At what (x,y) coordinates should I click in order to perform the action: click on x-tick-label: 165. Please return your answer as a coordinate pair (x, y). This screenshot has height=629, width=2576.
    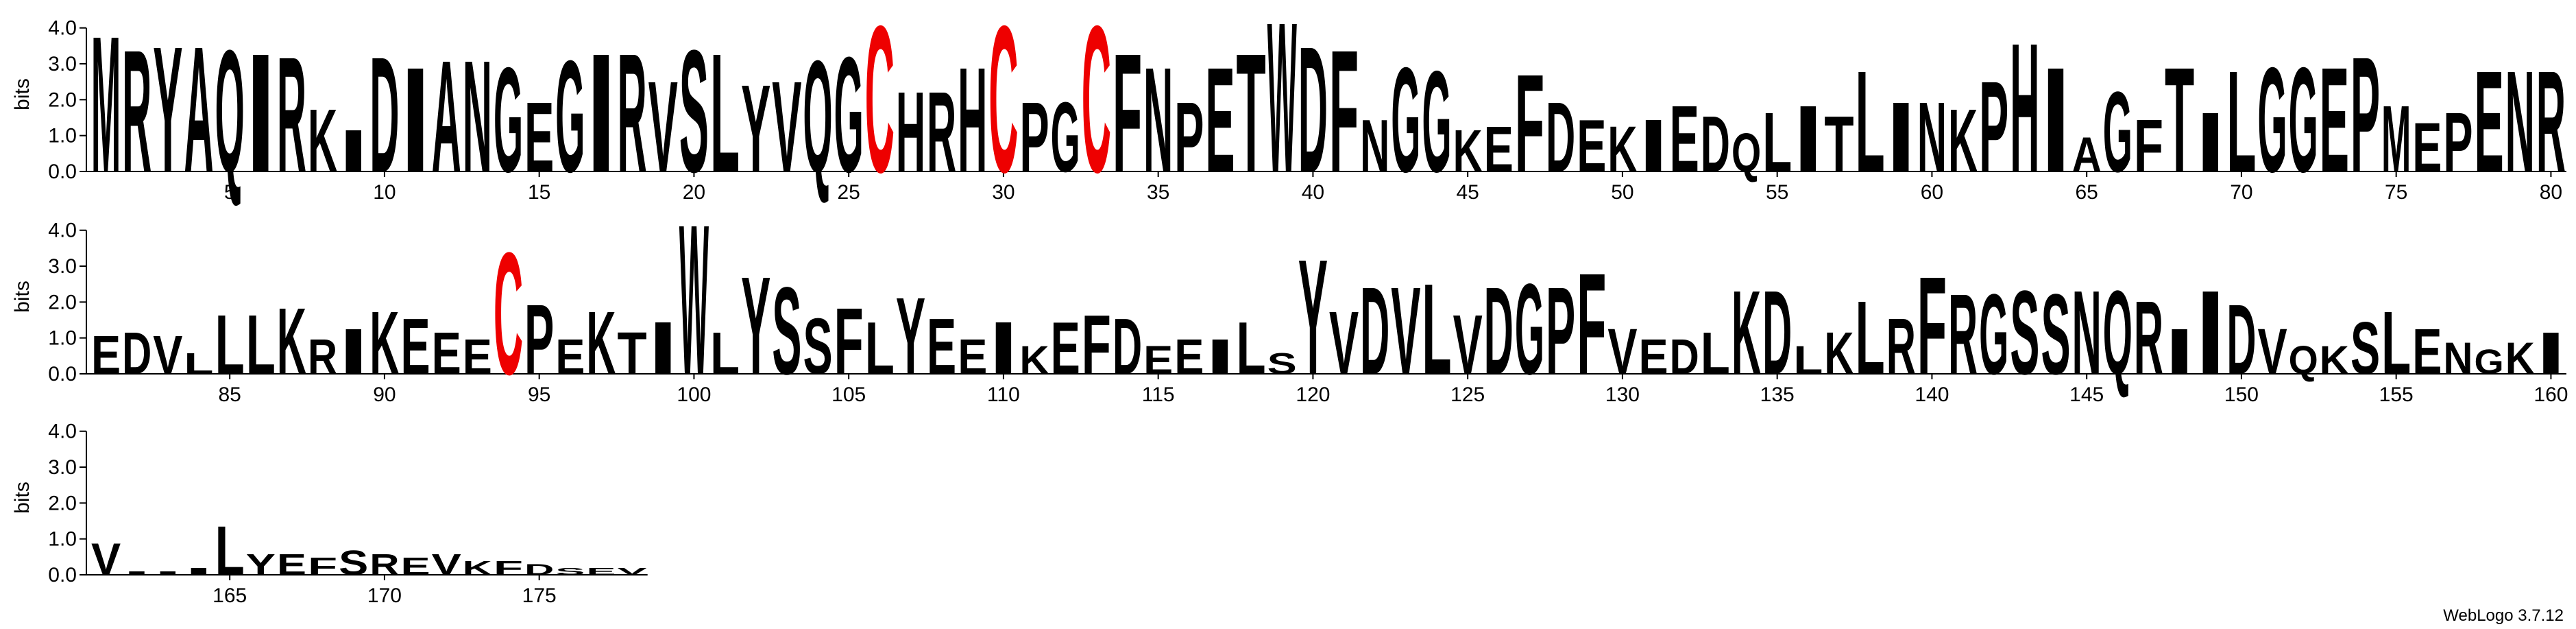
    Looking at the image, I should click on (229, 595).